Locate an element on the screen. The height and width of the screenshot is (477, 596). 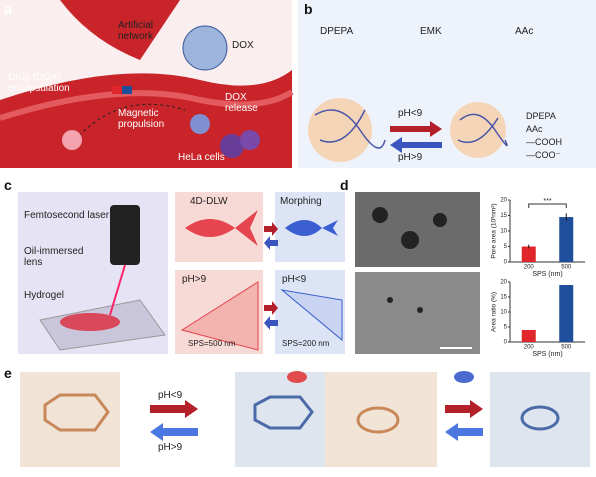
annotation: Artificial network is located at coordinates (136, 31).